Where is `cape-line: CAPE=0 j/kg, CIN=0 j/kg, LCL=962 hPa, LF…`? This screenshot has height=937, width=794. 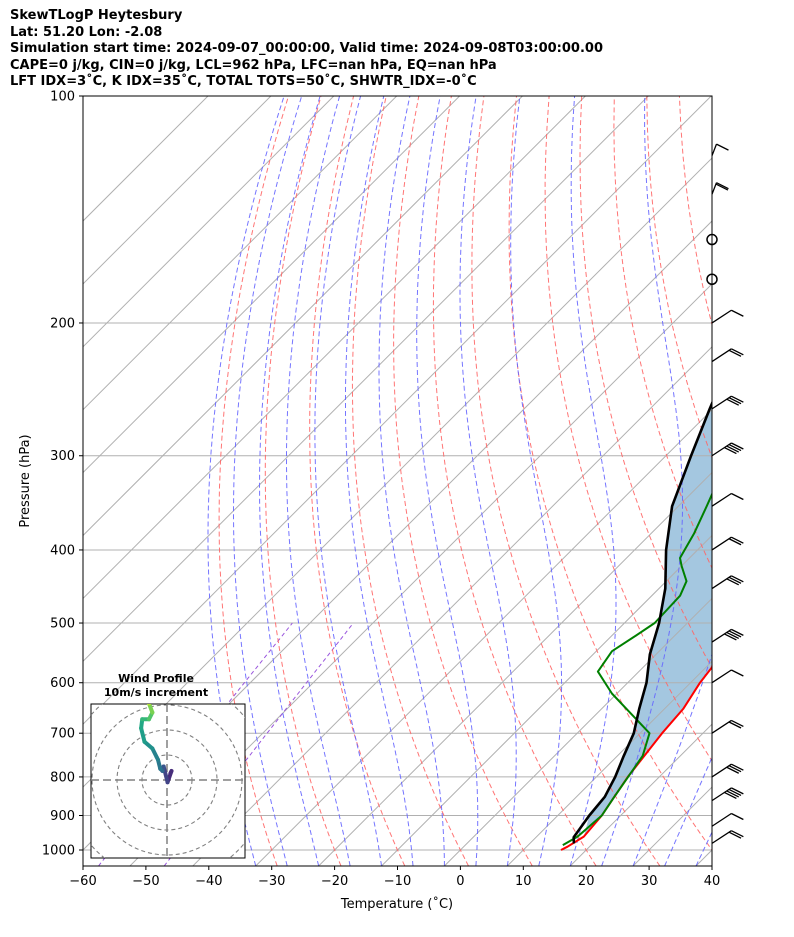
cape-line: CAPE=0 j/kg, CIN=0 j/kg, LCL=962 hPa, LF… is located at coordinates (253, 65).